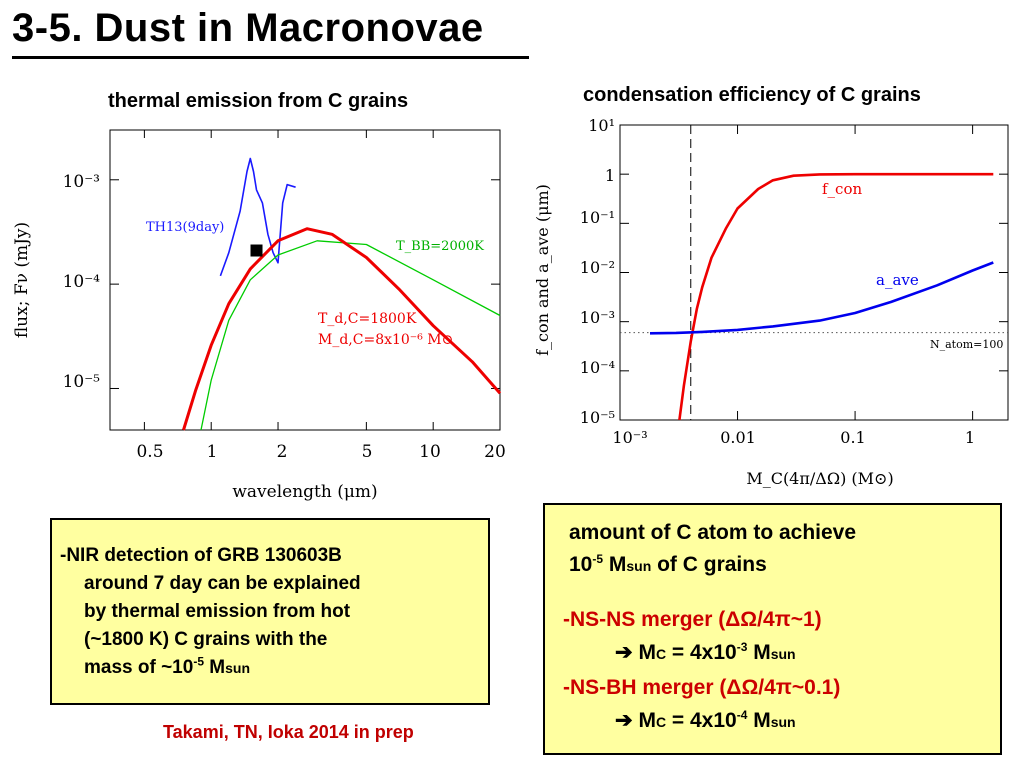 This screenshot has height=768, width=1024. Describe the element at coordinates (597, 267) in the screenshot. I see `y-tick-label: 10⁻²` at that location.